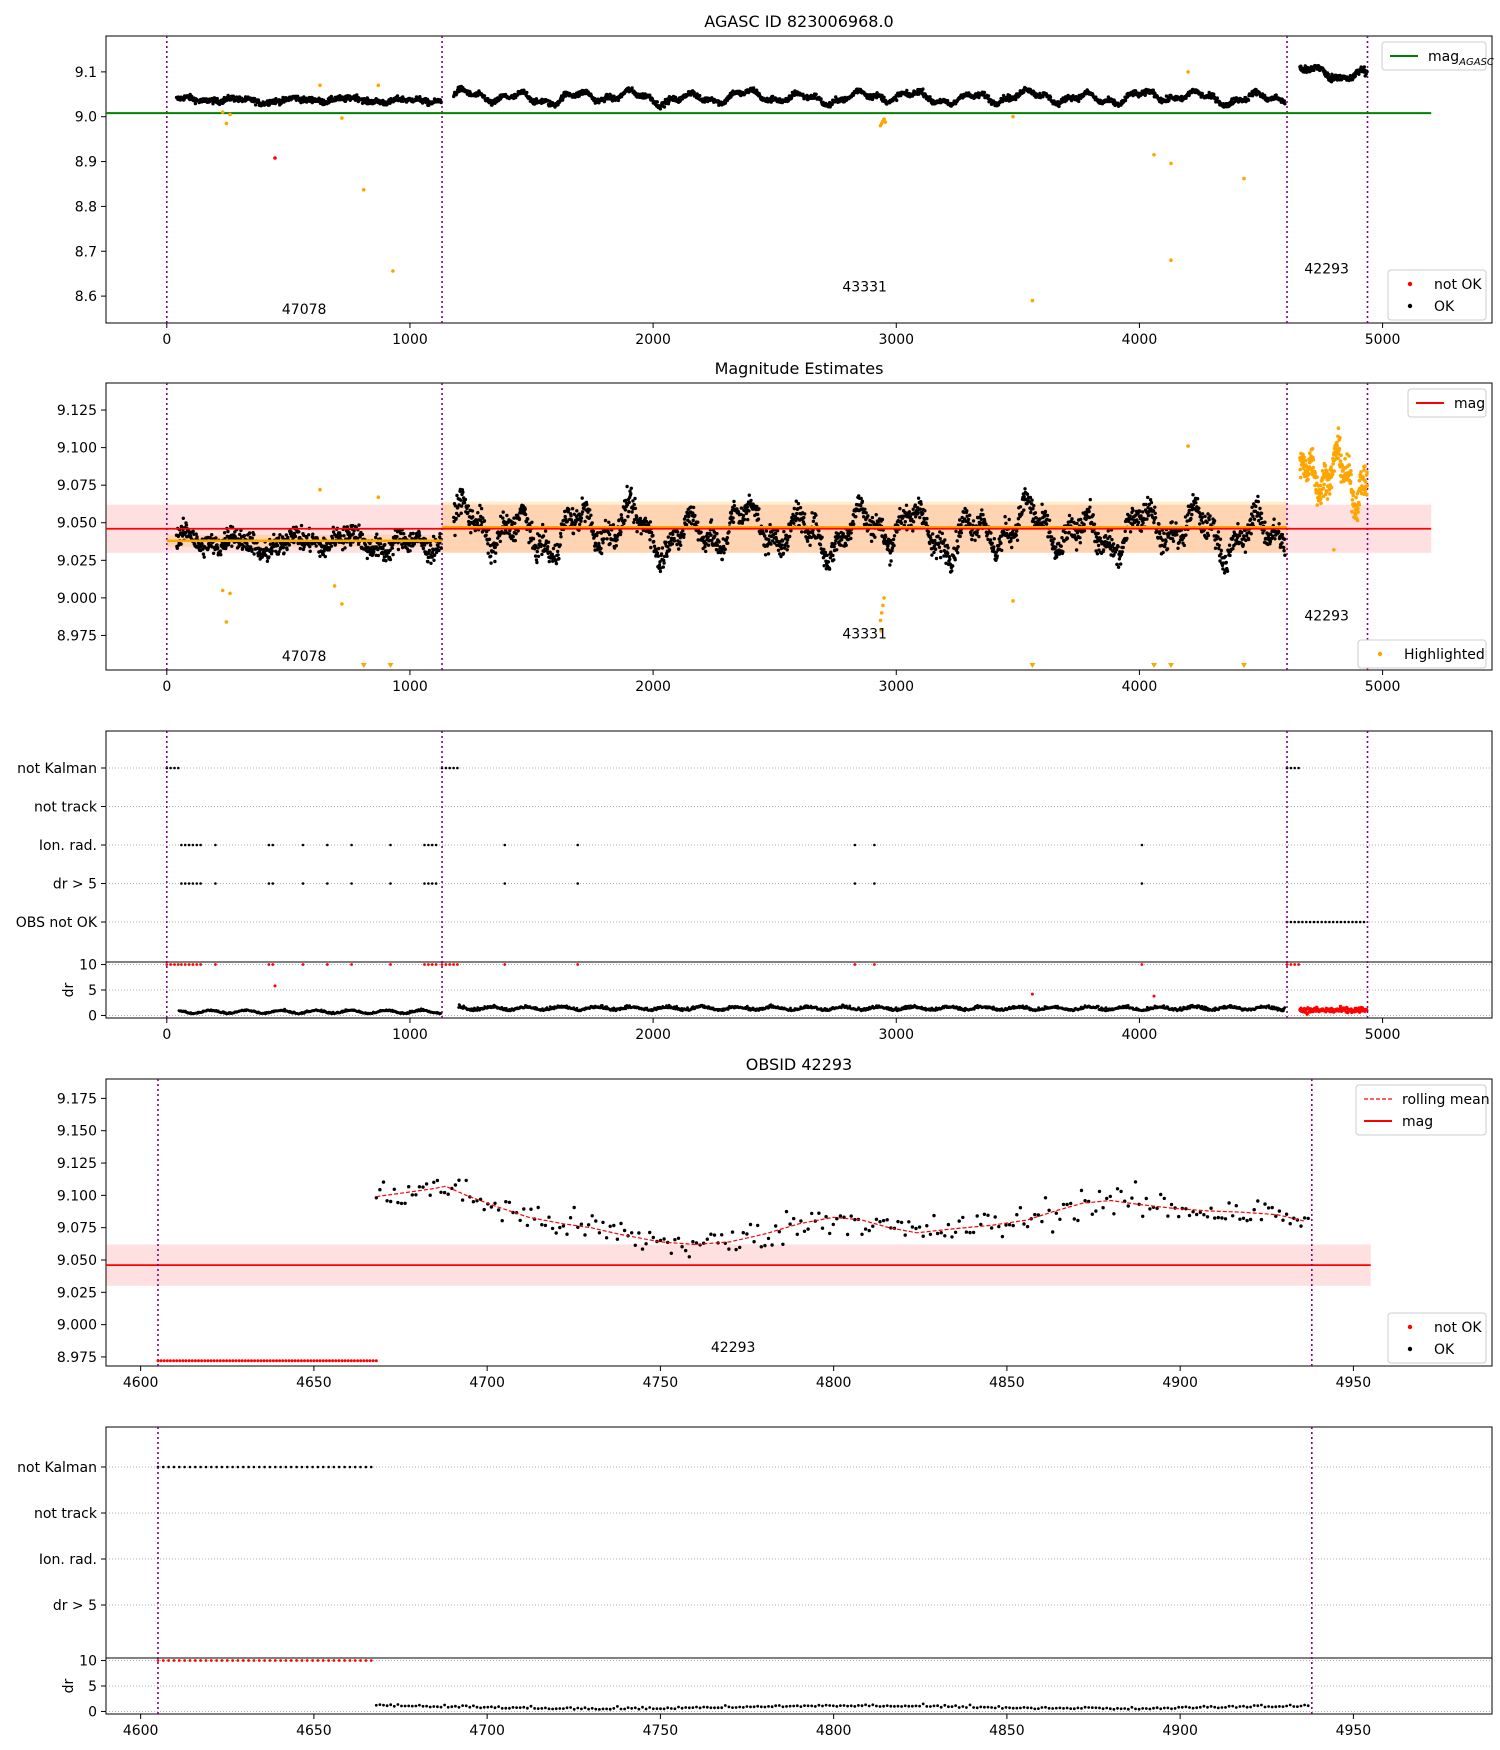 The height and width of the screenshot is (1750, 1500). What do you see at coordinates (1140, 687) in the screenshot?
I see `x-tick-label: 4000` at bounding box center [1140, 687].